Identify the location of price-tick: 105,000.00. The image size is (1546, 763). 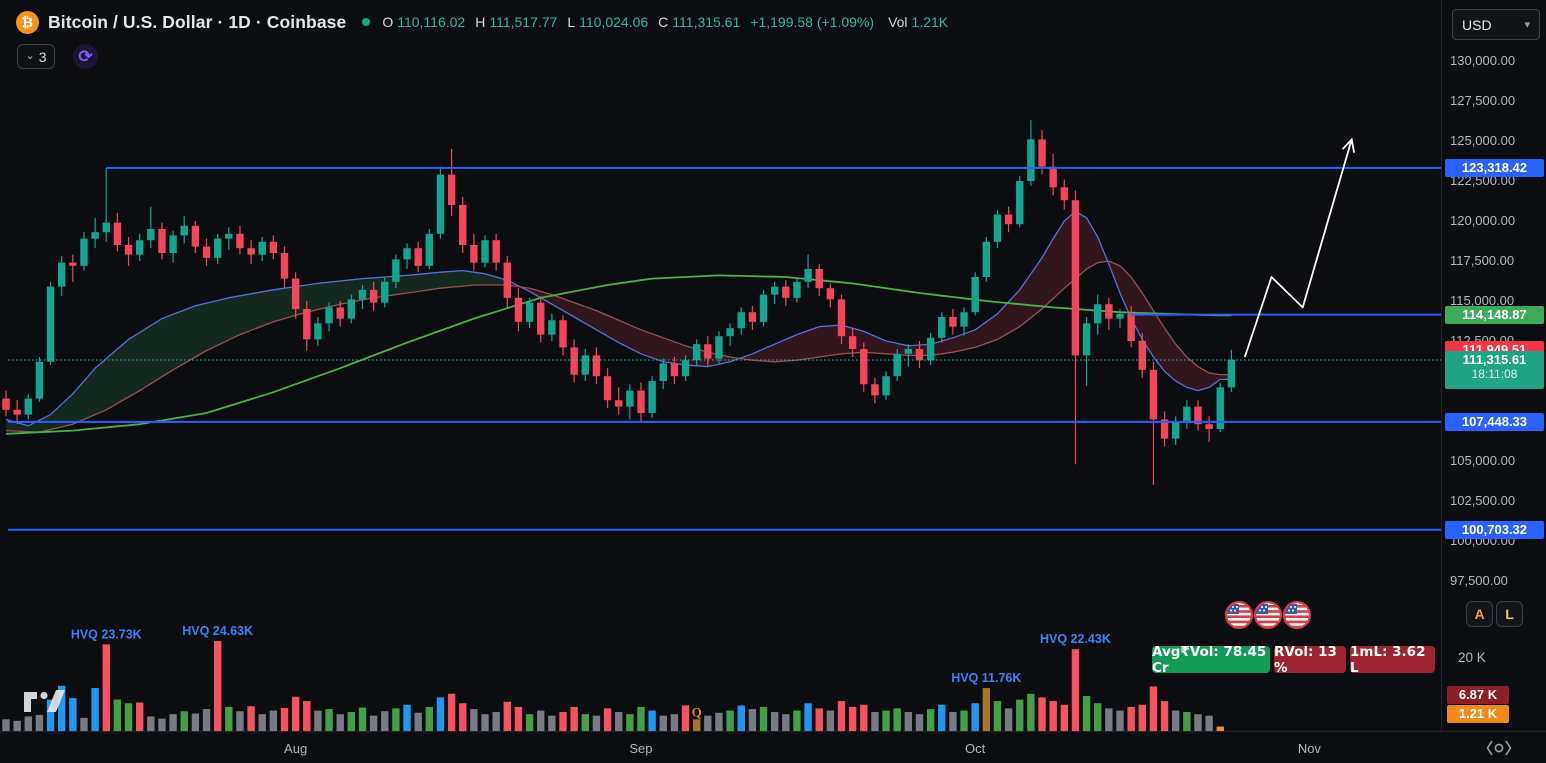
(1483, 460).